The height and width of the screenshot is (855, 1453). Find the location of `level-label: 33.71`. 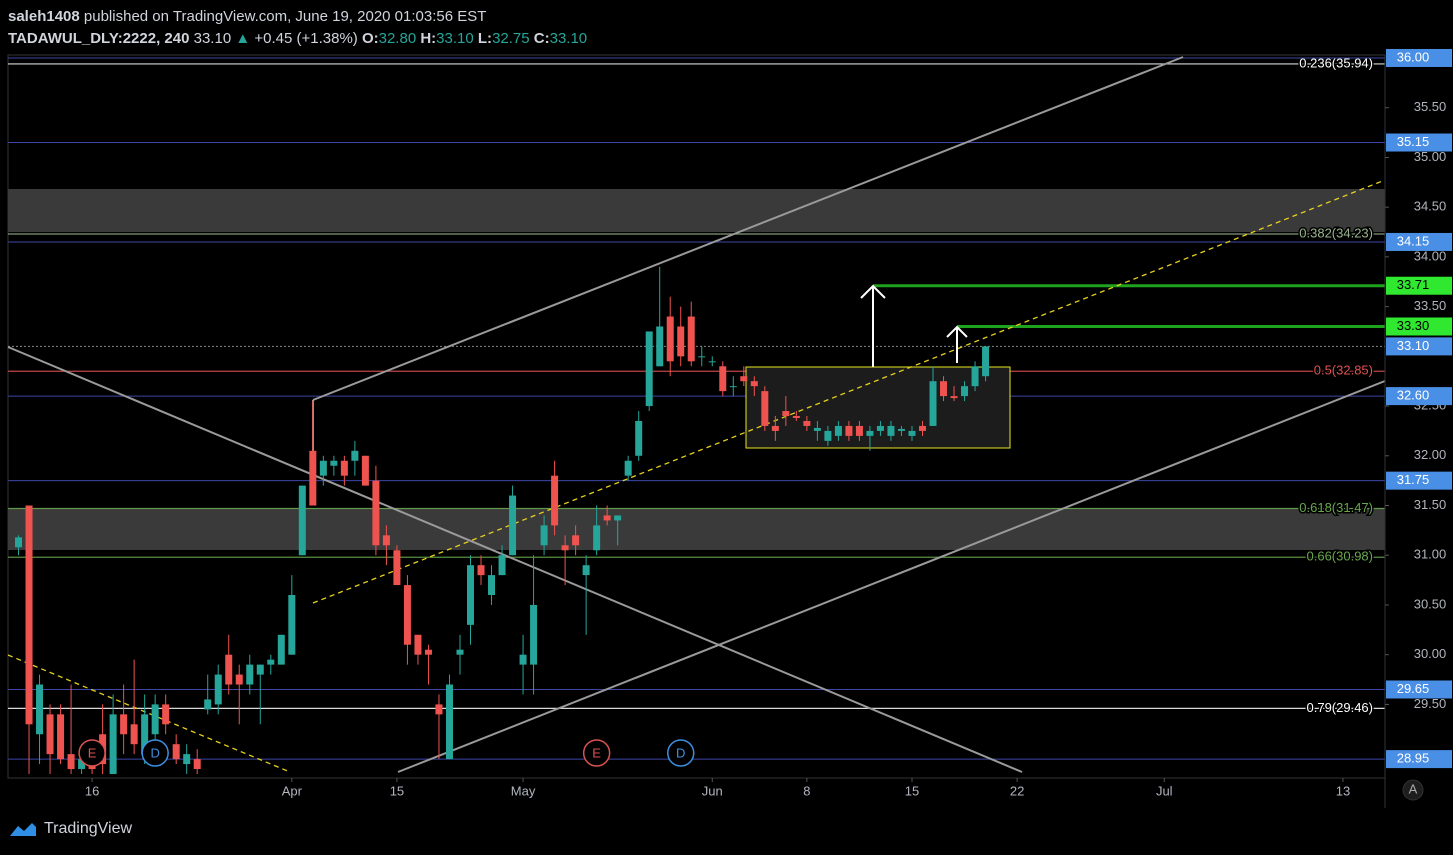

level-label: 33.71 is located at coordinates (1413, 284).